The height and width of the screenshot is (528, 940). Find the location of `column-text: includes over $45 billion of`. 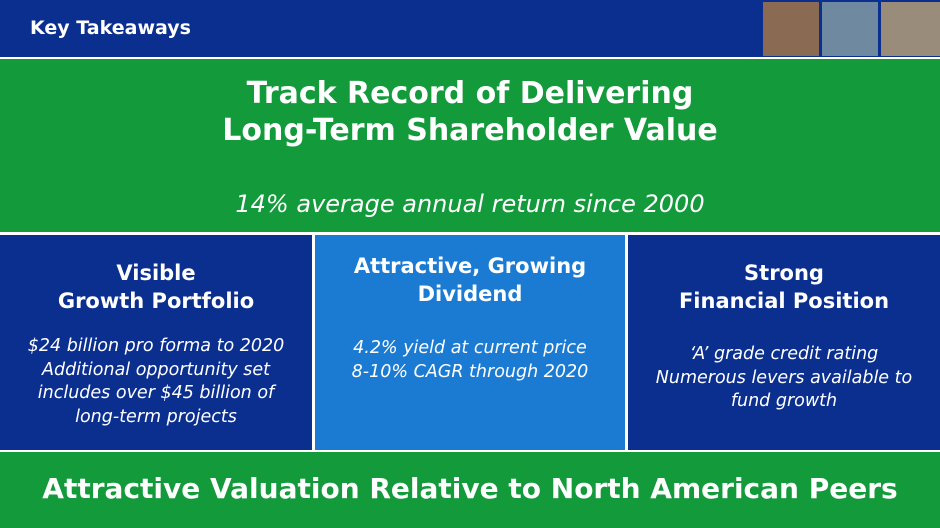

column-text: includes over $45 billion of is located at coordinates (156, 393).